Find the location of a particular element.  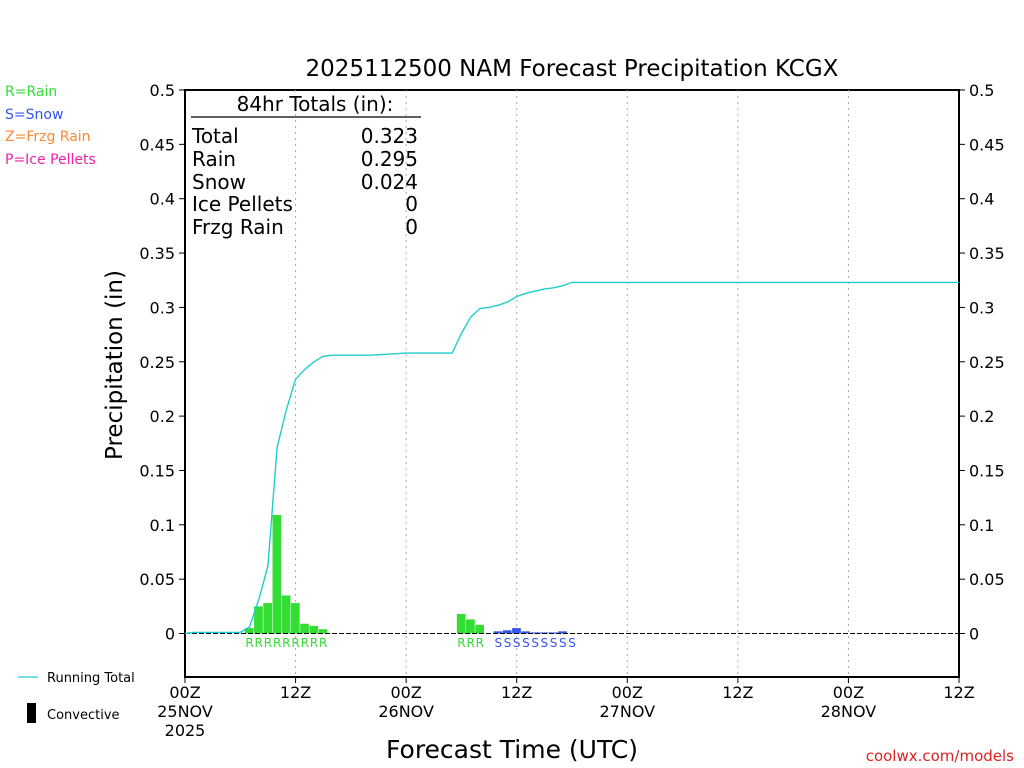

type-letter-0: R is located at coordinates (249, 643).